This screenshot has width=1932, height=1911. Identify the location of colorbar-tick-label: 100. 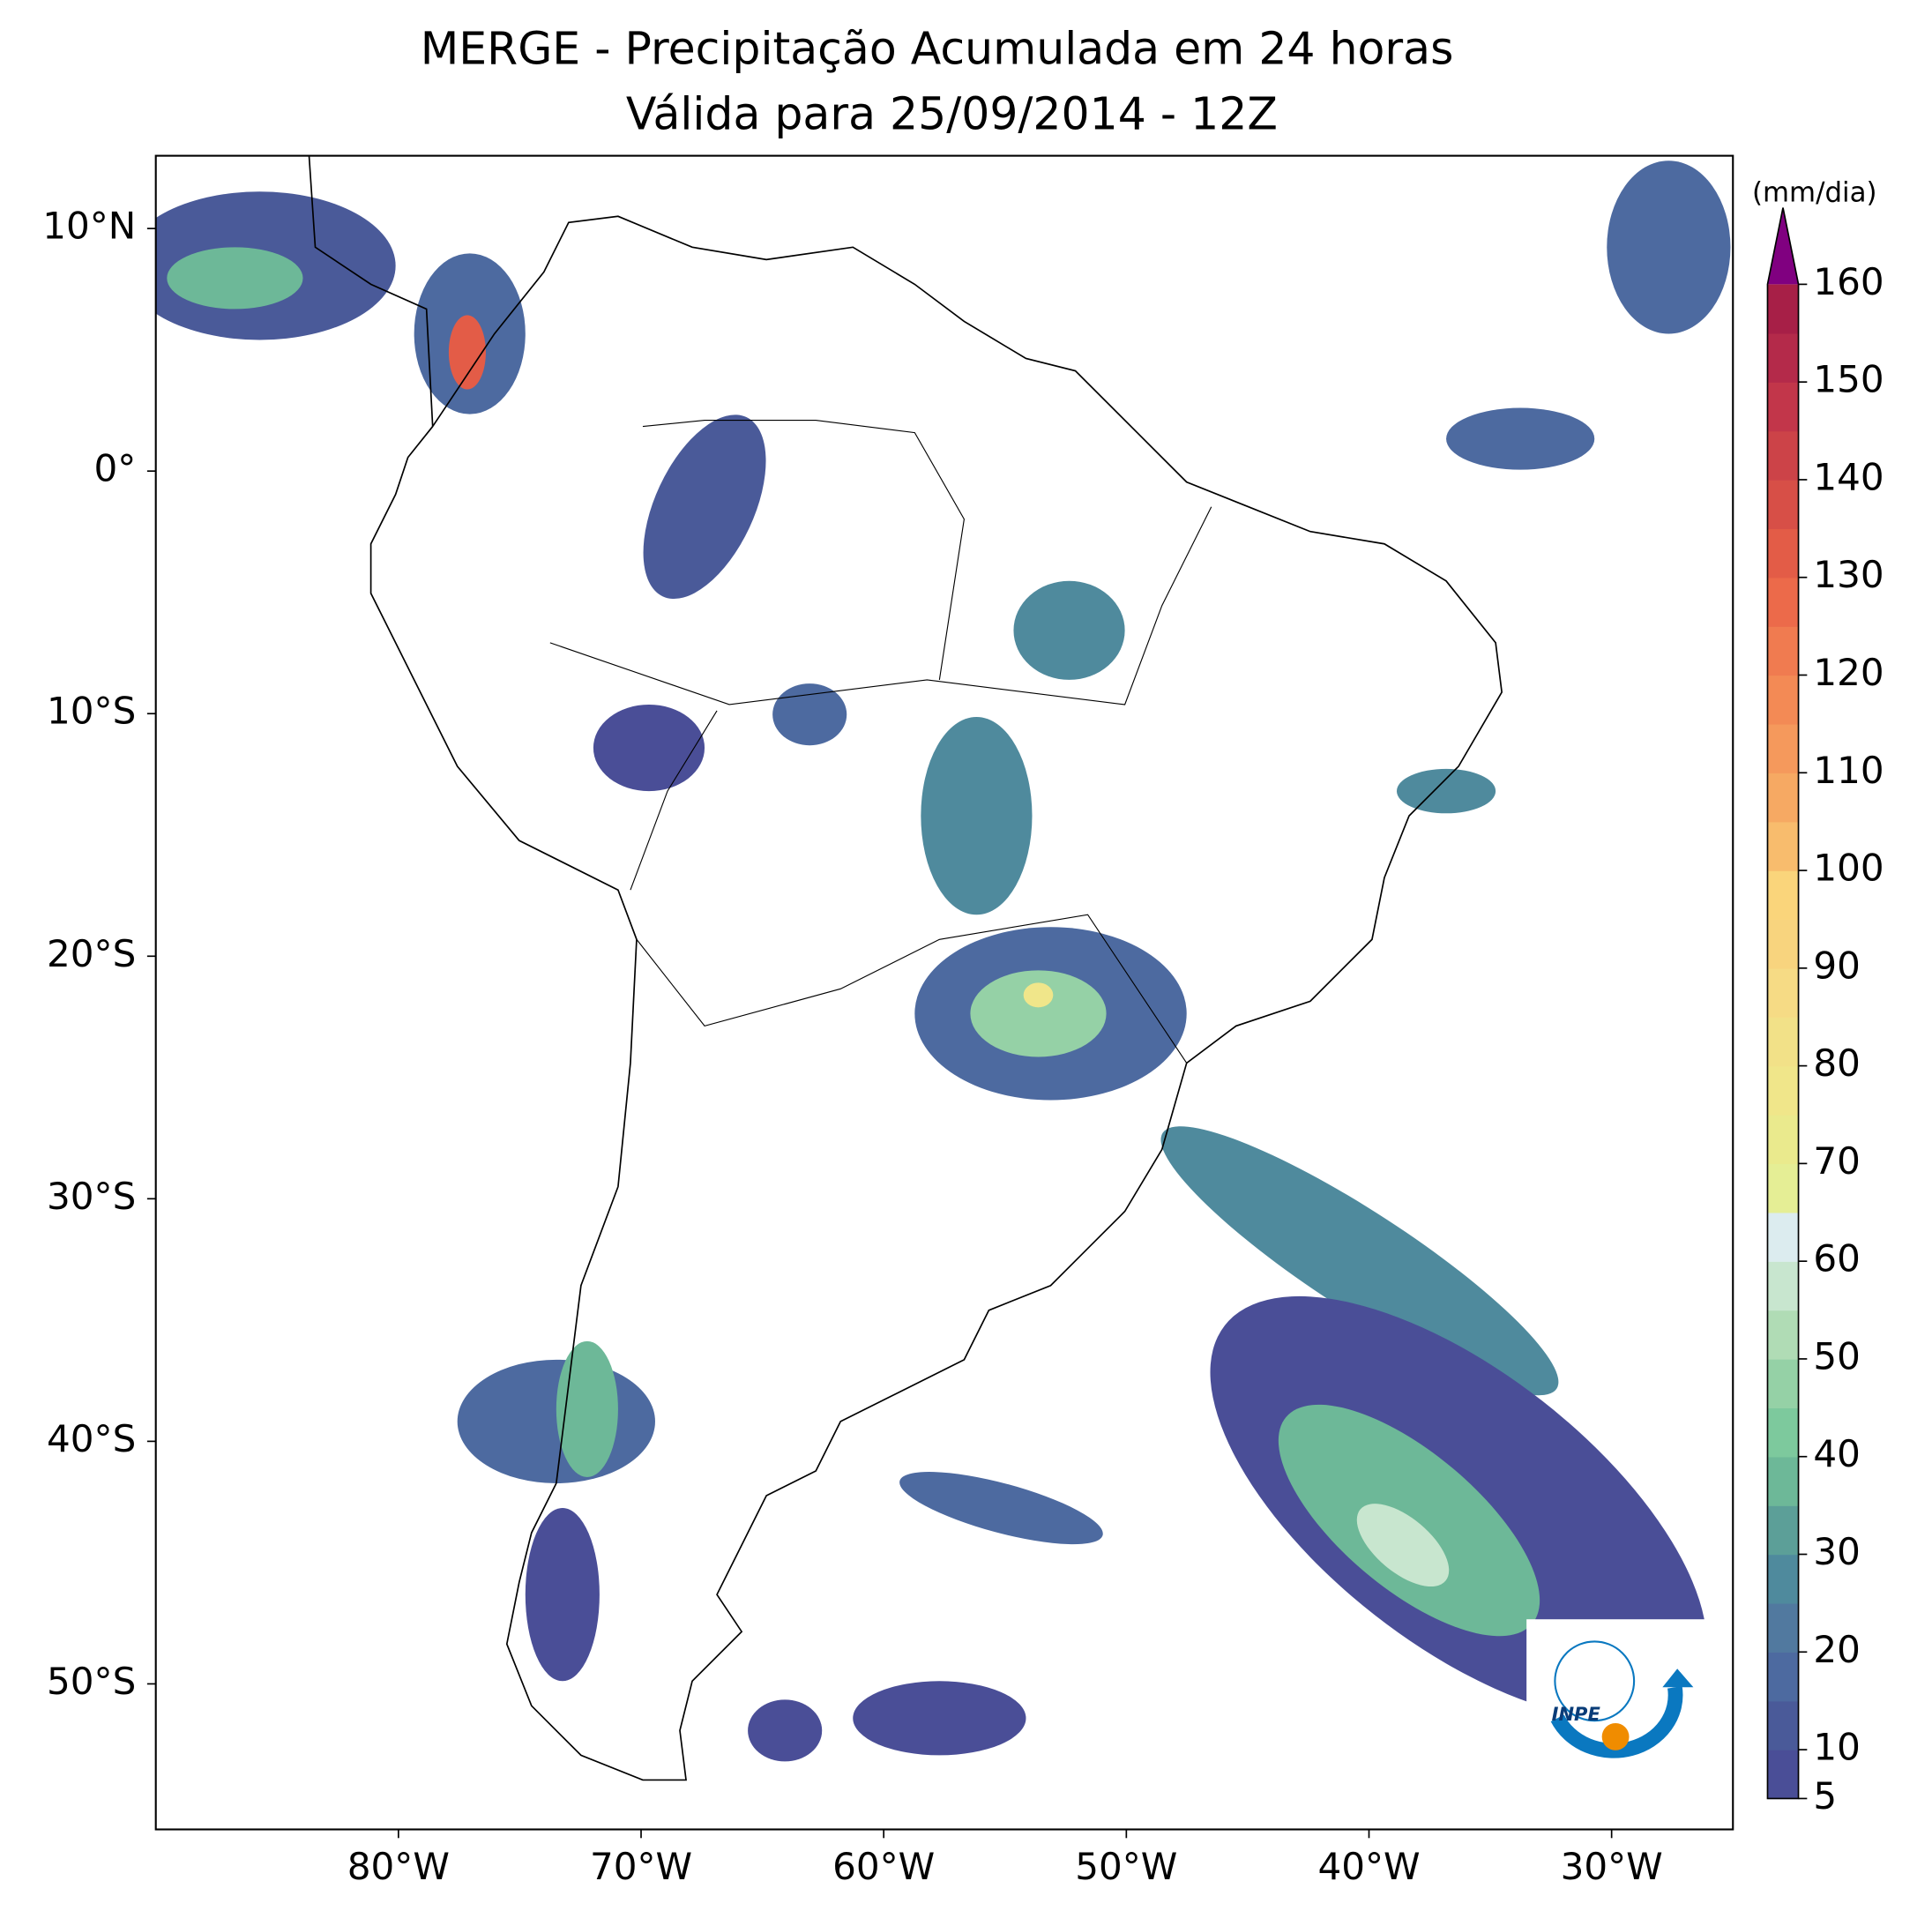
(1848, 868).